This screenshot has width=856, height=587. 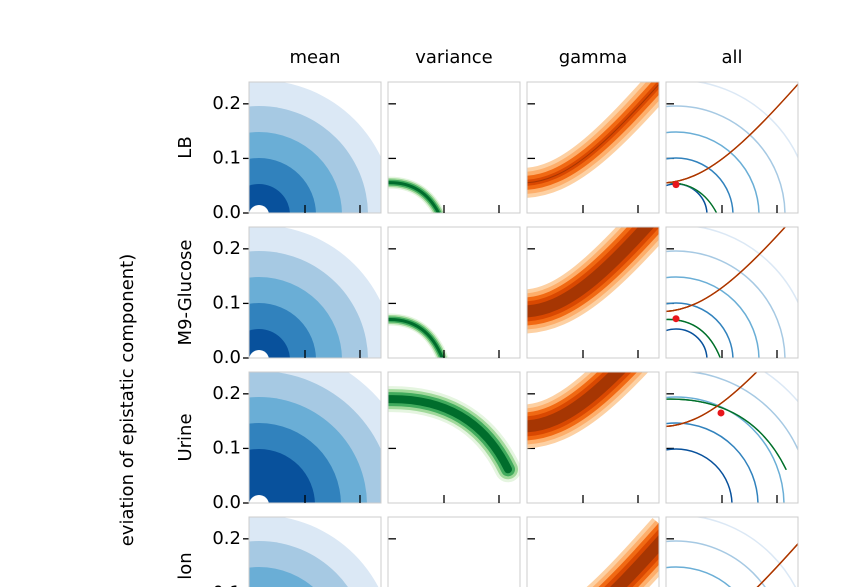 What do you see at coordinates (185, 437) in the screenshot?
I see `row-label: Urine` at bounding box center [185, 437].